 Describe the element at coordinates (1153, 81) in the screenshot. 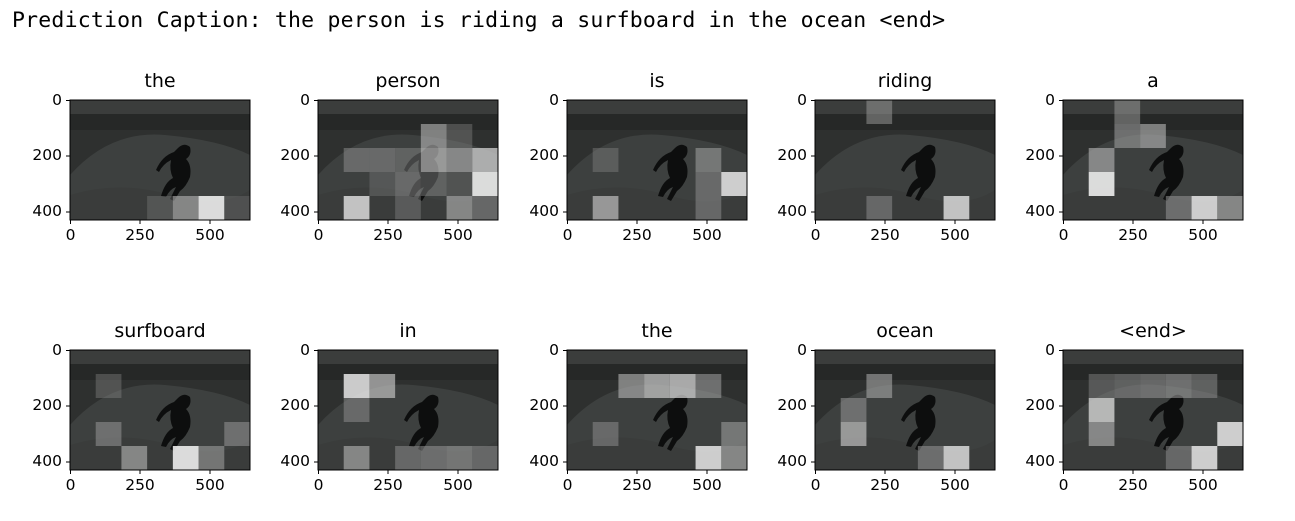

I see `panel-word-title: a` at that location.